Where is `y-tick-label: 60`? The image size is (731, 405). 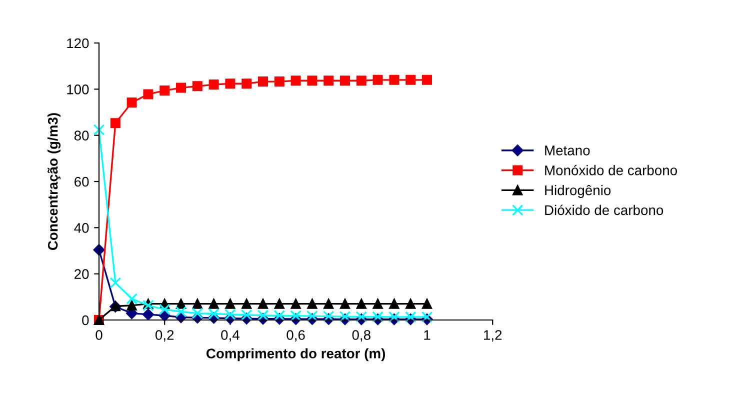
y-tick-label: 60 is located at coordinates (81, 181).